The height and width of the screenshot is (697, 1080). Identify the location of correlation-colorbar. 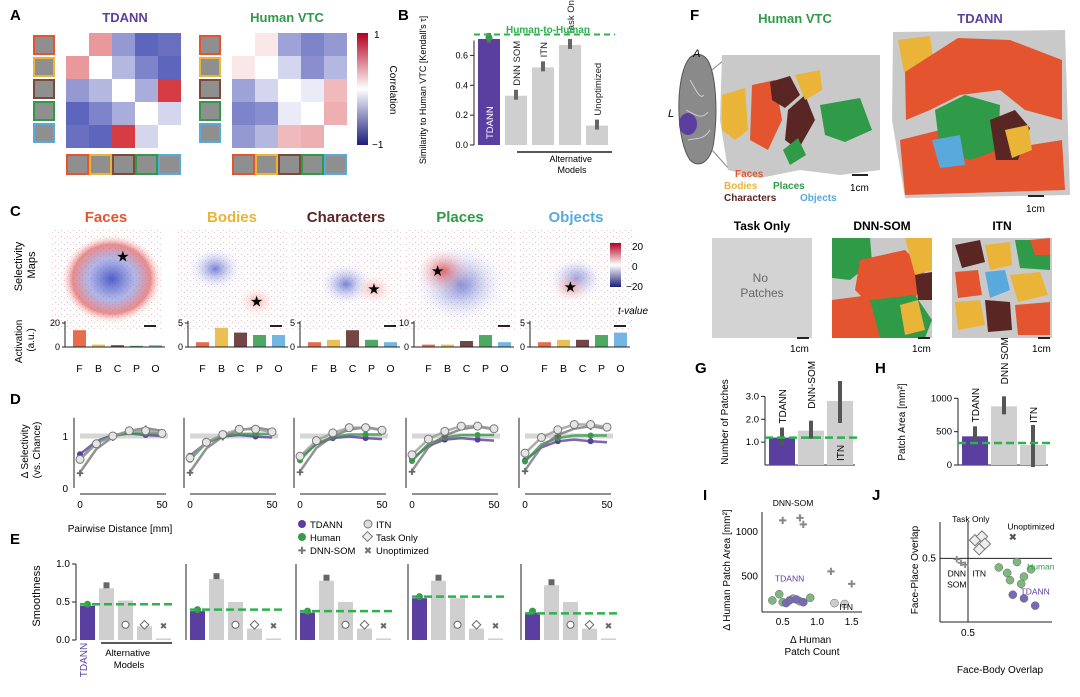
(362, 89).